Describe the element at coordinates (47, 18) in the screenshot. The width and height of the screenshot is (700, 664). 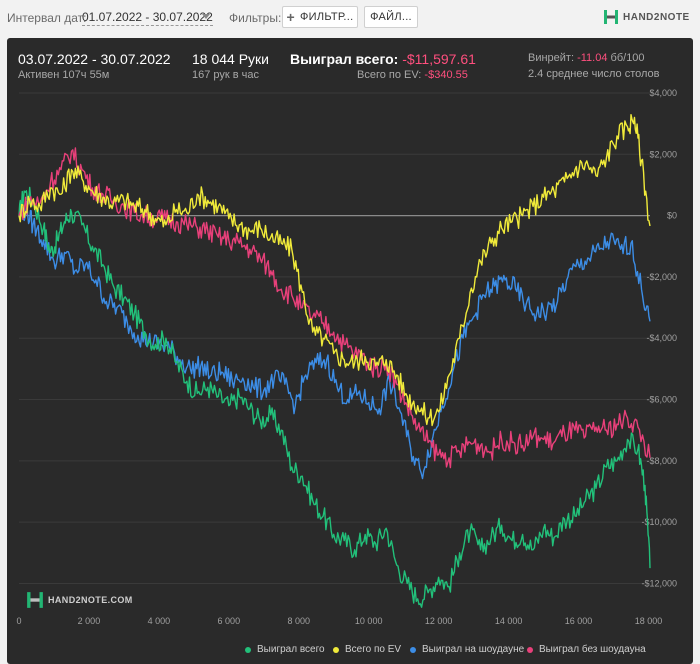
I see `date-range-label: Интервал дат:` at that location.